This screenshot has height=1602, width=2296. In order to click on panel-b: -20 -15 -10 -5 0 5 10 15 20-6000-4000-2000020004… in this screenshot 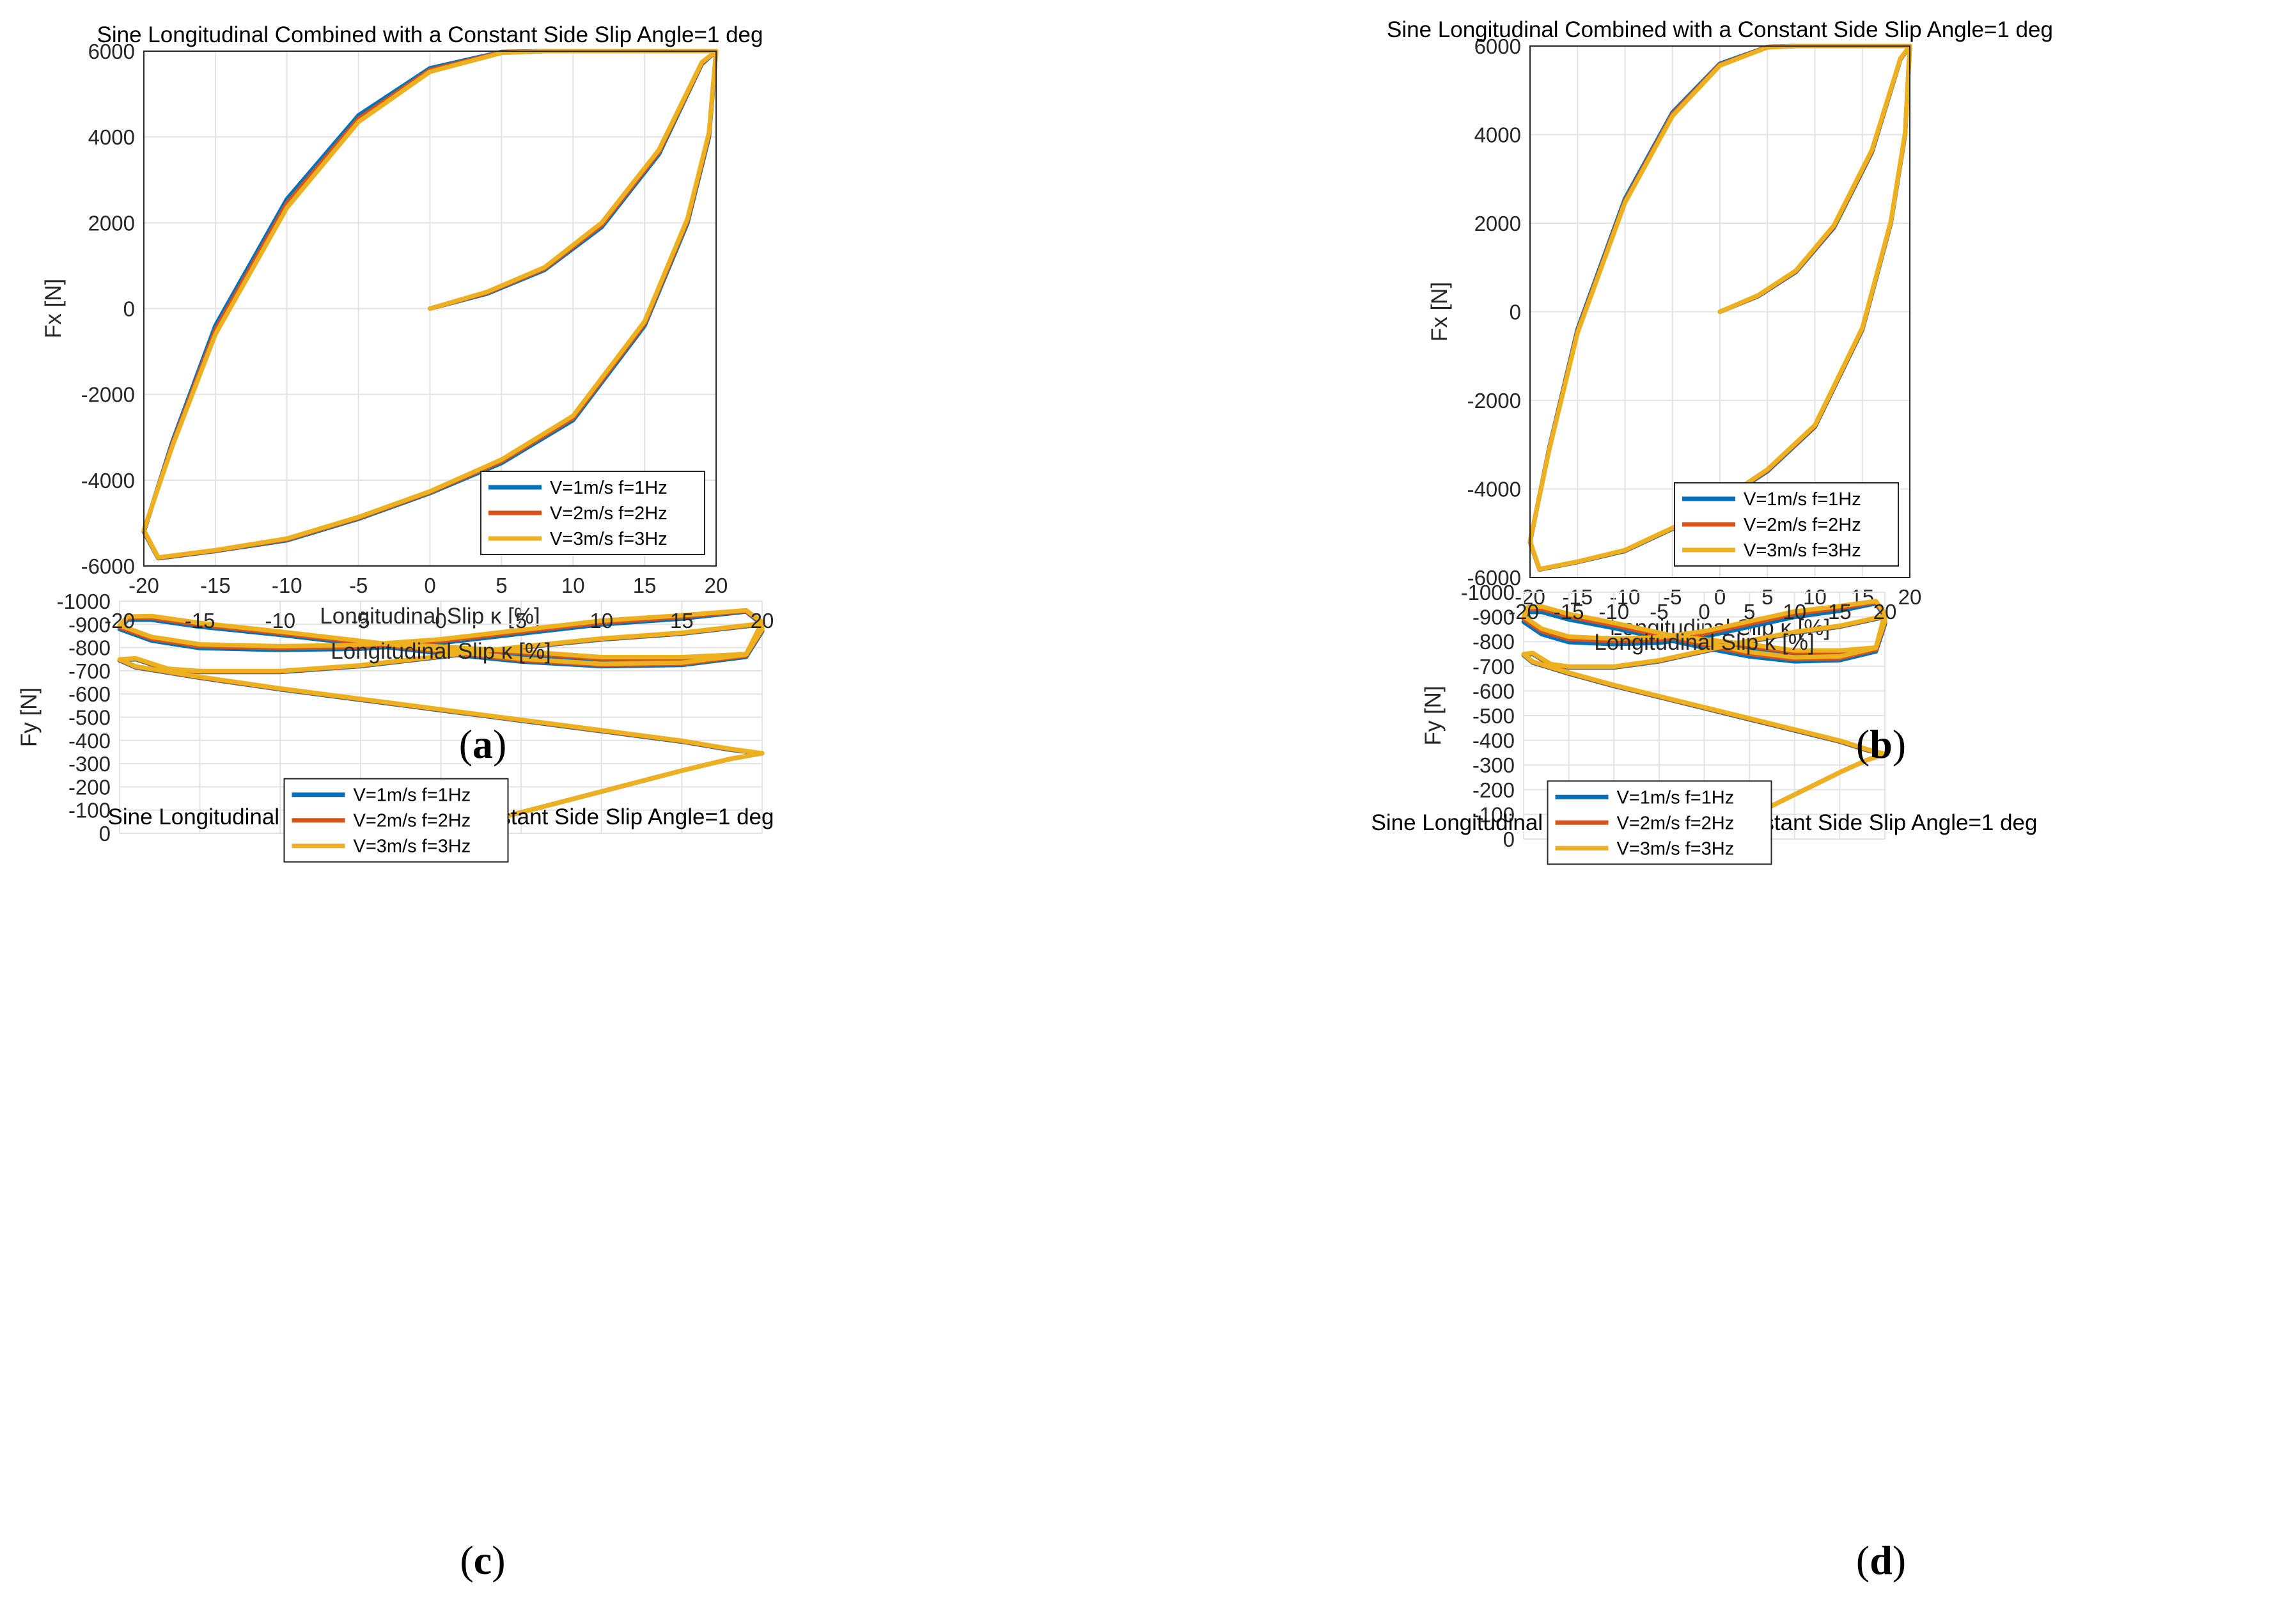, I will do `click(1720, 329)`.